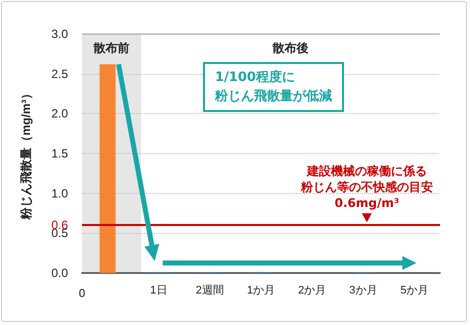 The image size is (470, 325). What do you see at coordinates (312, 290) in the screenshot?
I see `x-tick-label: 2か月` at bounding box center [312, 290].